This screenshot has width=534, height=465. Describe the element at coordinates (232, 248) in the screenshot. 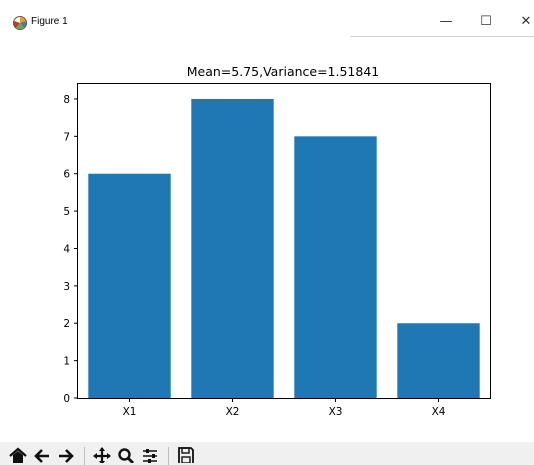

I see `bar-x2` at that location.